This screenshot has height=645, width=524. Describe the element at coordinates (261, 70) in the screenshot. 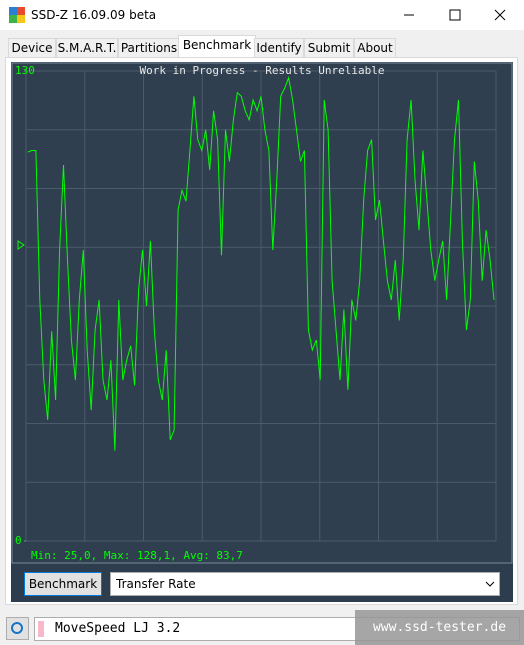

I see `chart-title: Work in Progress - Results Unreliable` at that location.